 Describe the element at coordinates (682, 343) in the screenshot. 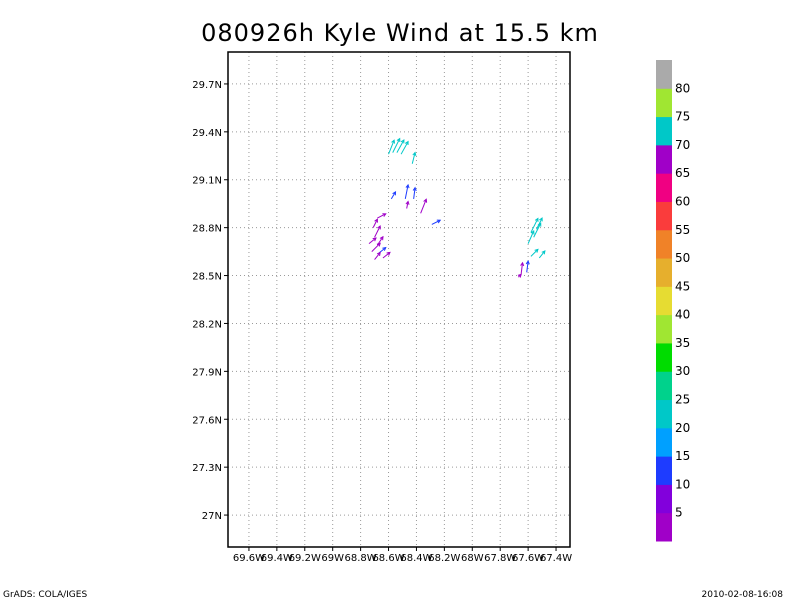

I see `colorbar-label: 35` at that location.